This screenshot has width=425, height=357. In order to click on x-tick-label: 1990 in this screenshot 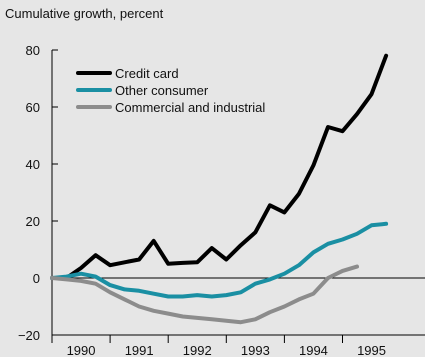, I will do `click(81, 350)`.